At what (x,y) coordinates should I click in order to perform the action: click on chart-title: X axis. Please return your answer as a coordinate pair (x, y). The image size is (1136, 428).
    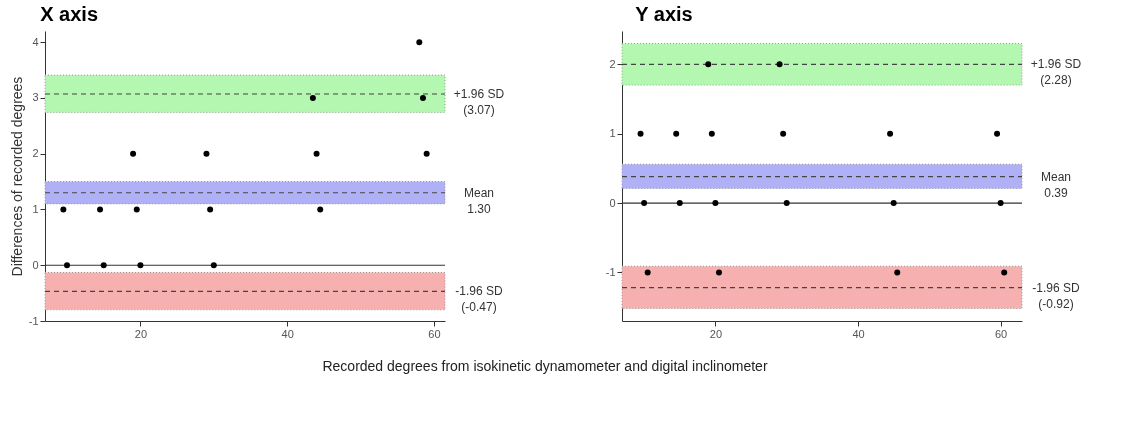
    Looking at the image, I should click on (69, 14).